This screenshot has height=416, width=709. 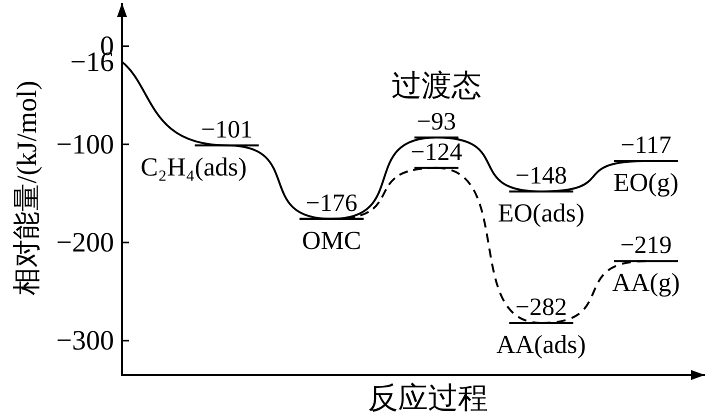 I want to click on annotation: 过渡态, so click(x=436, y=85).